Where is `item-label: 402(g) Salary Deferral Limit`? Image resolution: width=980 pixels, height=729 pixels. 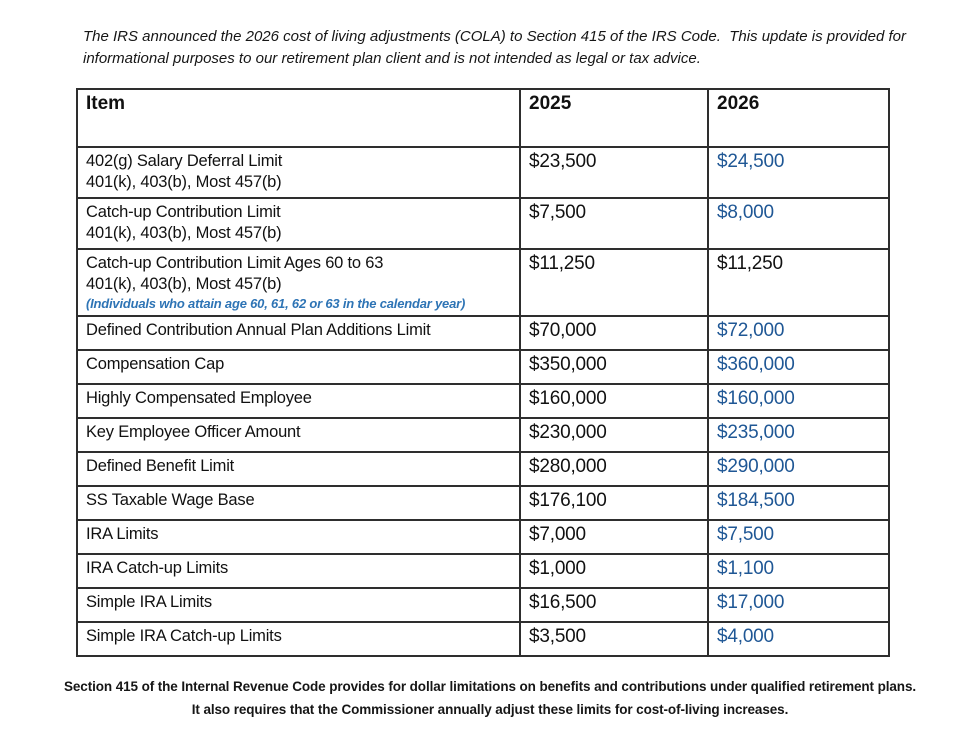 item-label: 402(g) Salary Deferral Limit is located at coordinates (184, 161).